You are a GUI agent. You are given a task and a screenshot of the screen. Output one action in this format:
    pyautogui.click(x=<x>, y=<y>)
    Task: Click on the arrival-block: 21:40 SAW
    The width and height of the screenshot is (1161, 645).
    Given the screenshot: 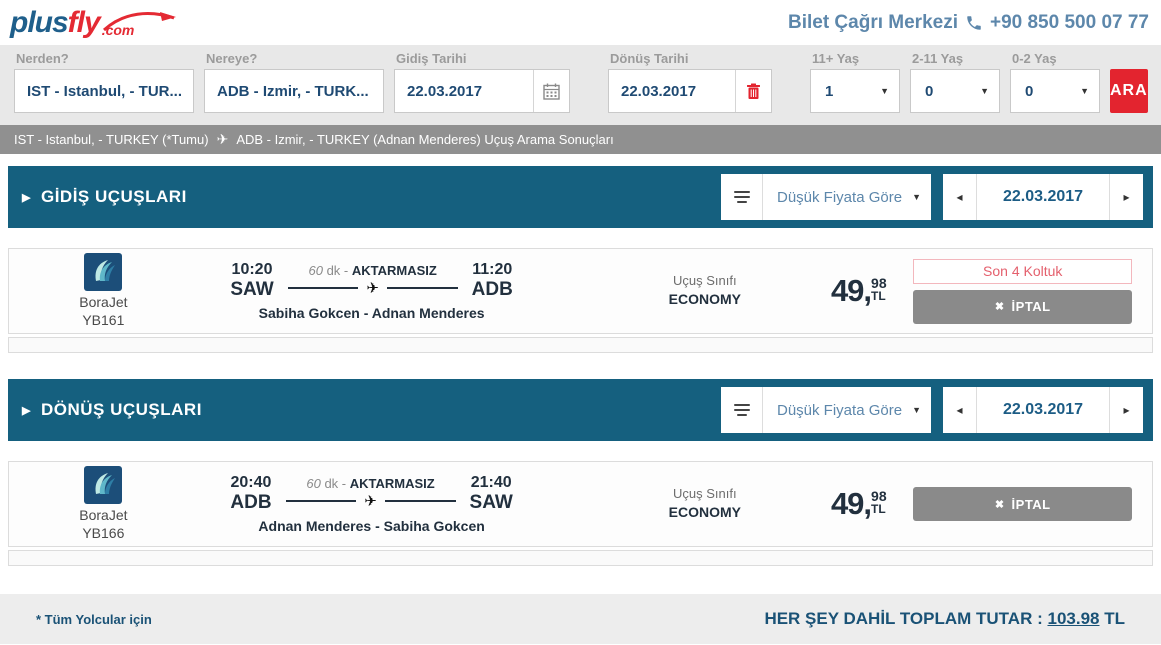 What is the action you would take?
    pyautogui.click(x=491, y=494)
    